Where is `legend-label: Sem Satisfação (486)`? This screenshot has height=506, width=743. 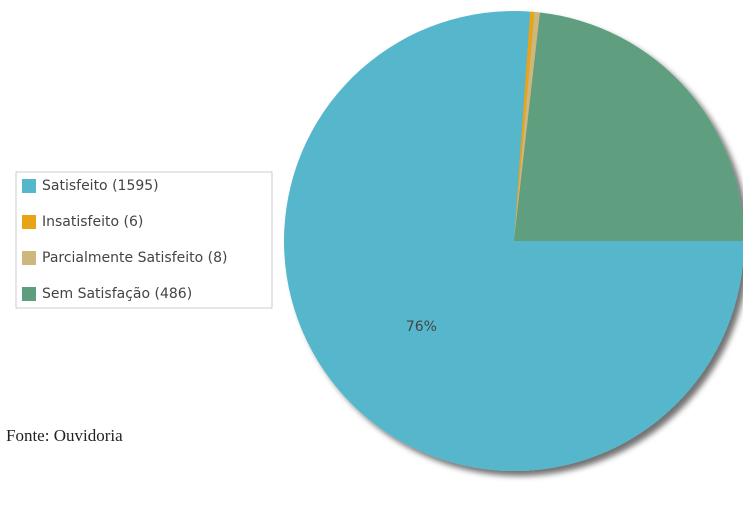
legend-label: Sem Satisfação (486) is located at coordinates (117, 294).